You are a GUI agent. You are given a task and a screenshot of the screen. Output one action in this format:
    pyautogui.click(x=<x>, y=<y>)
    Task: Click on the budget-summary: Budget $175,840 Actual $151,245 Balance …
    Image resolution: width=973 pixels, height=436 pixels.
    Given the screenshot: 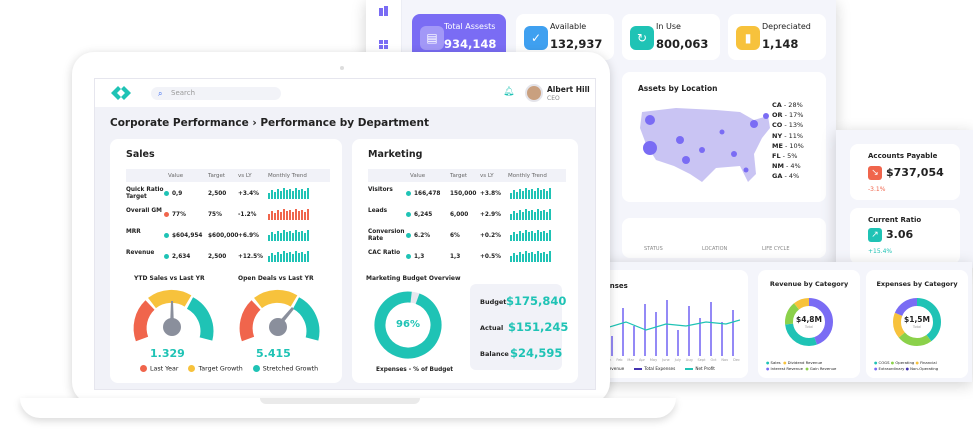 What is the action you would take?
    pyautogui.click(x=519, y=327)
    